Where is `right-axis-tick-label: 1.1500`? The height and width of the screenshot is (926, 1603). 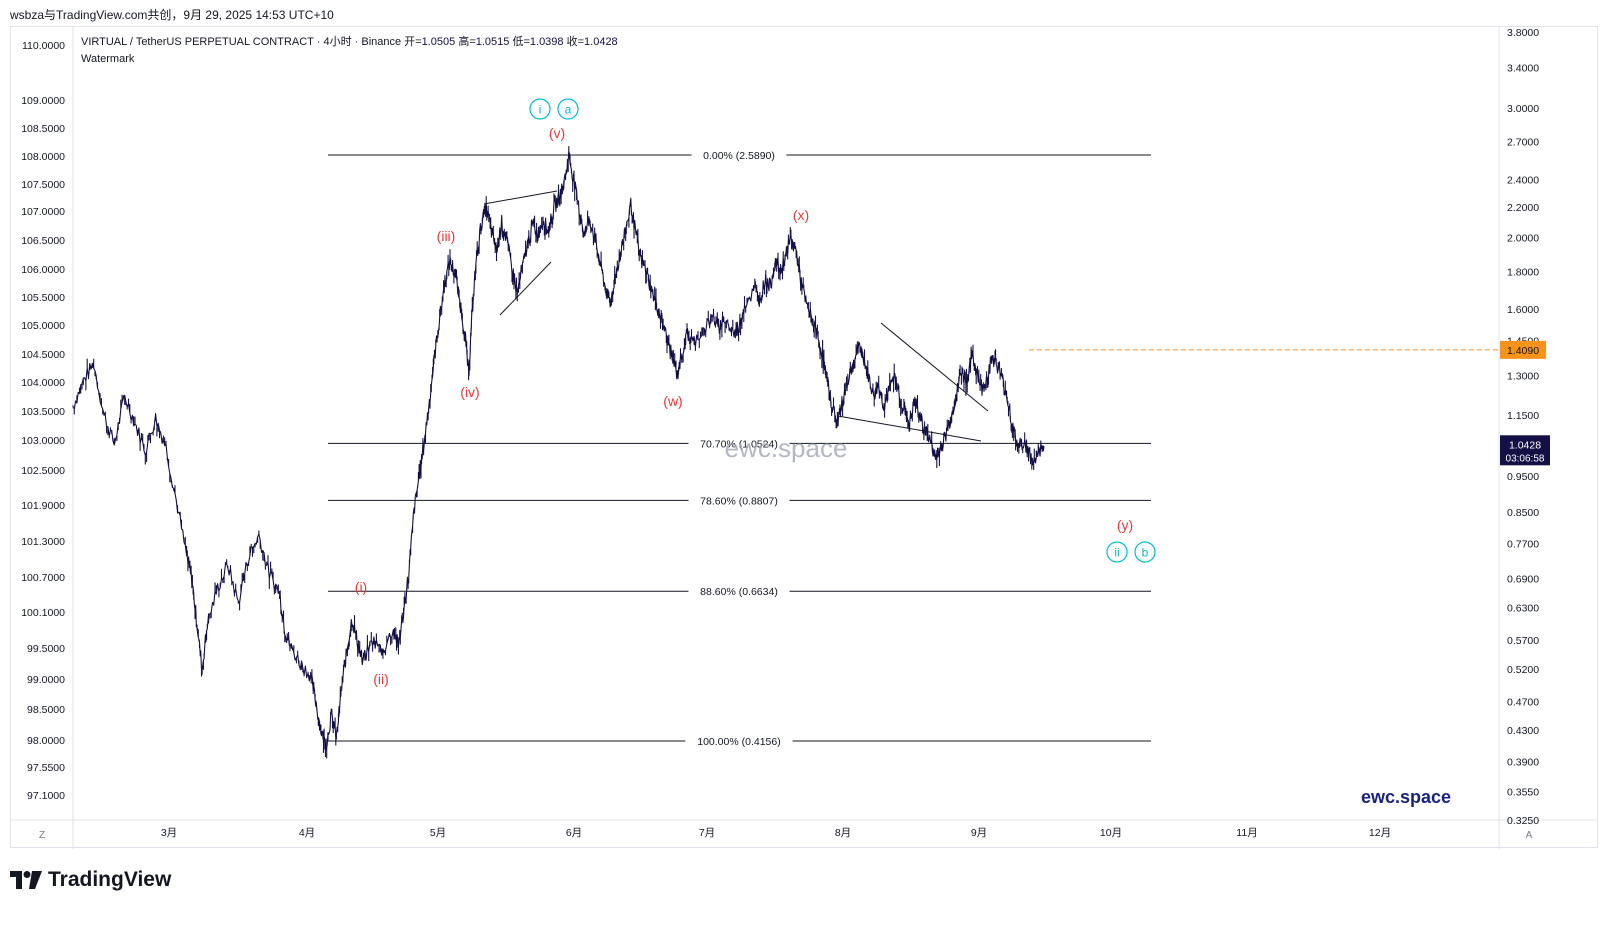 right-axis-tick-label: 1.1500 is located at coordinates (1523, 416).